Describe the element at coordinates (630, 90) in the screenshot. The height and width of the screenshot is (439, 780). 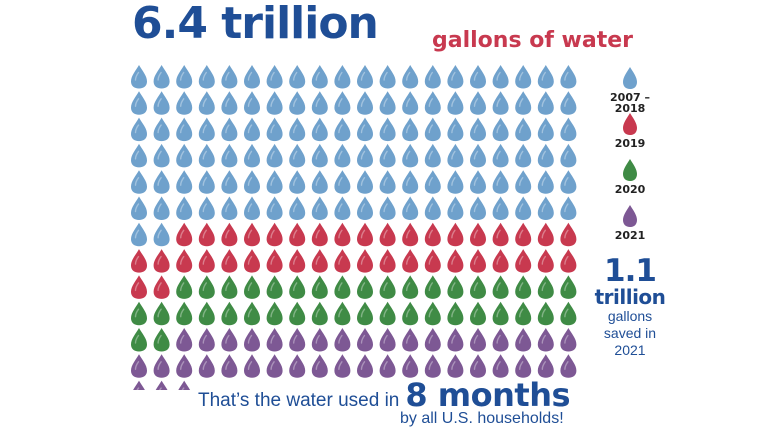
I see `legend-item-2007-2018: 2007 – 2018` at that location.